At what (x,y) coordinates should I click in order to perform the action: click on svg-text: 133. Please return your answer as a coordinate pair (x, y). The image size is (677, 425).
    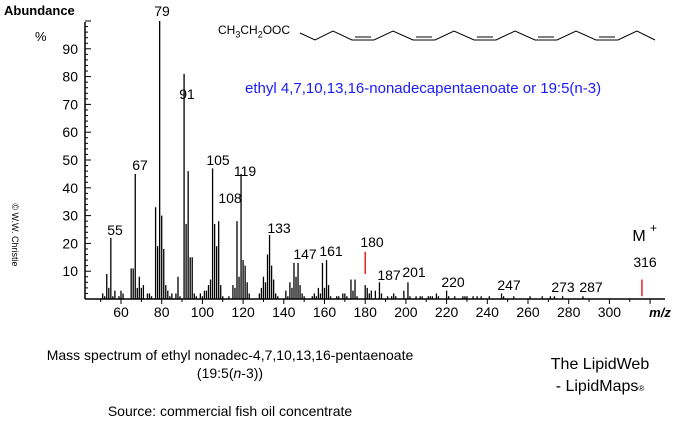
    Looking at the image, I should click on (279, 228).